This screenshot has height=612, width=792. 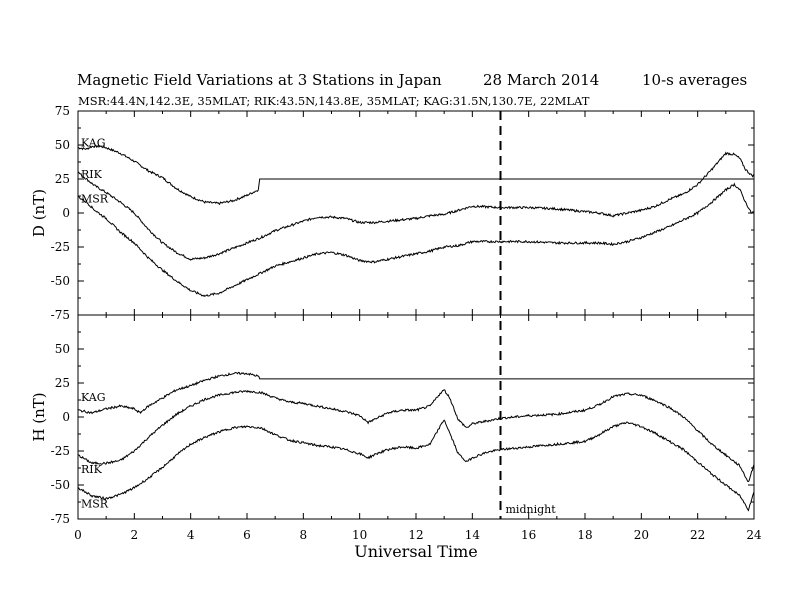 I want to click on y-tick-label-bottom: -75, so click(x=60, y=519).